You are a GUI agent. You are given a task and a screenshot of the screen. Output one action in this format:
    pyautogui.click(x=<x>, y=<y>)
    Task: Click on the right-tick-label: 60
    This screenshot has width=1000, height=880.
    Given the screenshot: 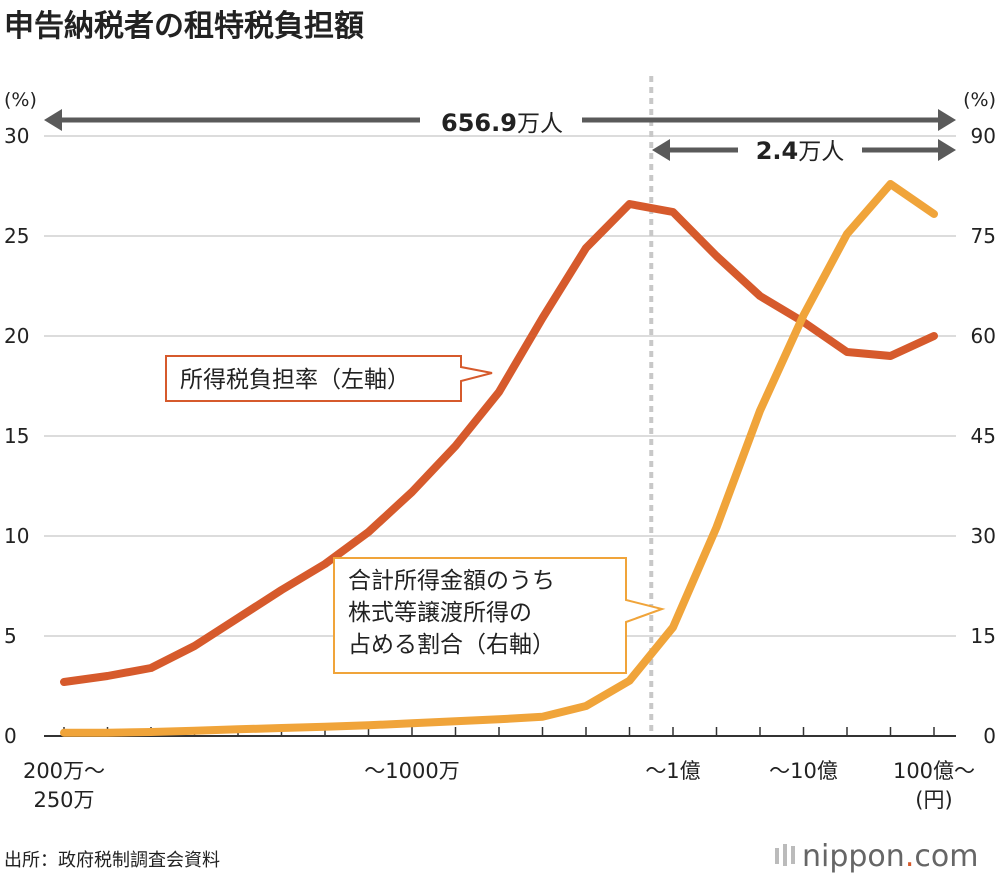 What is the action you would take?
    pyautogui.click(x=983, y=336)
    